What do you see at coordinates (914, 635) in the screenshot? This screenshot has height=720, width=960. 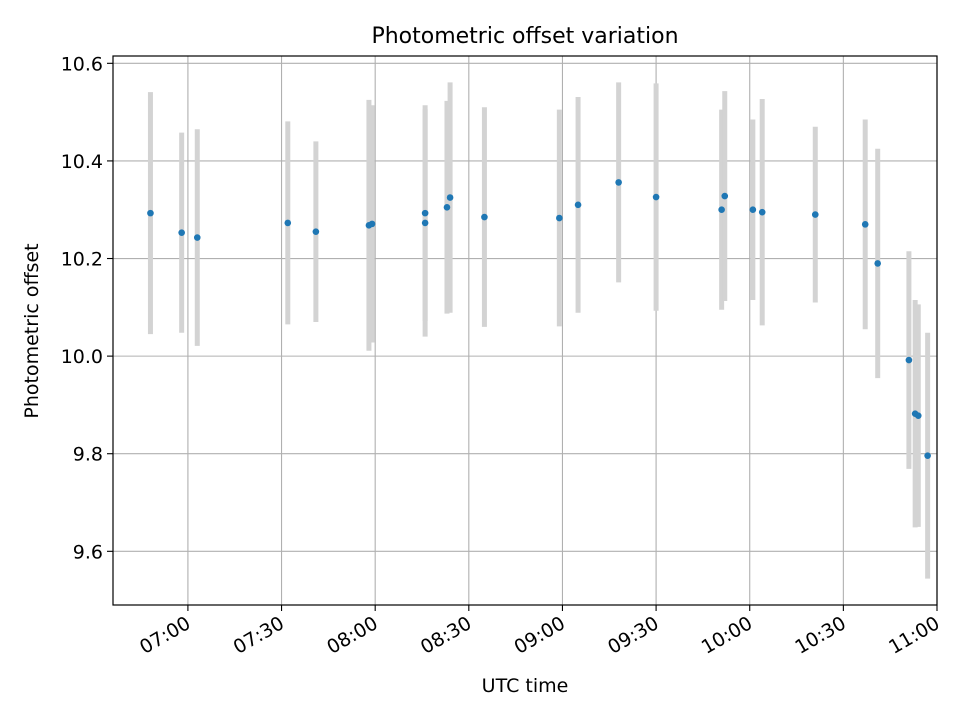 I see `x-tick-label: 11:00` at bounding box center [914, 635].